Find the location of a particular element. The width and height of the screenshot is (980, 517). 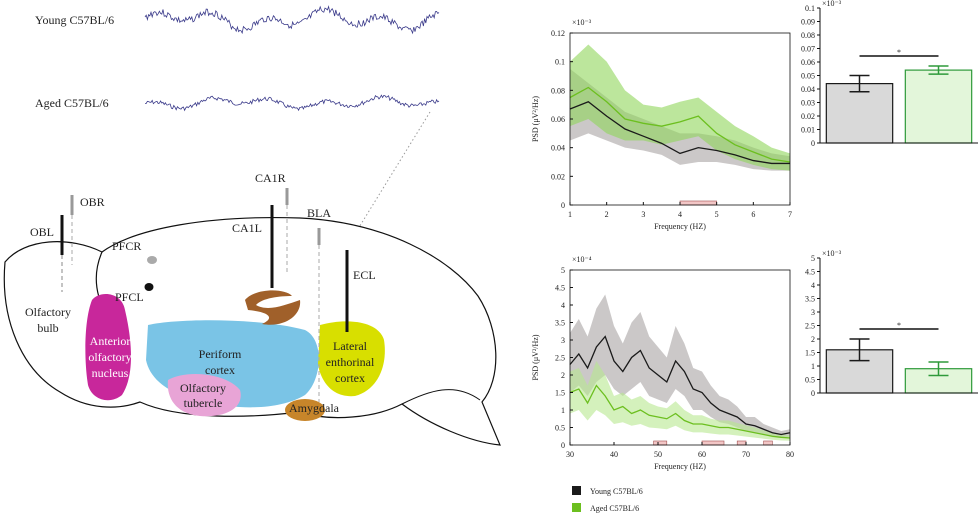

trace-label: Aged C57BL/6 is located at coordinates (72, 103).